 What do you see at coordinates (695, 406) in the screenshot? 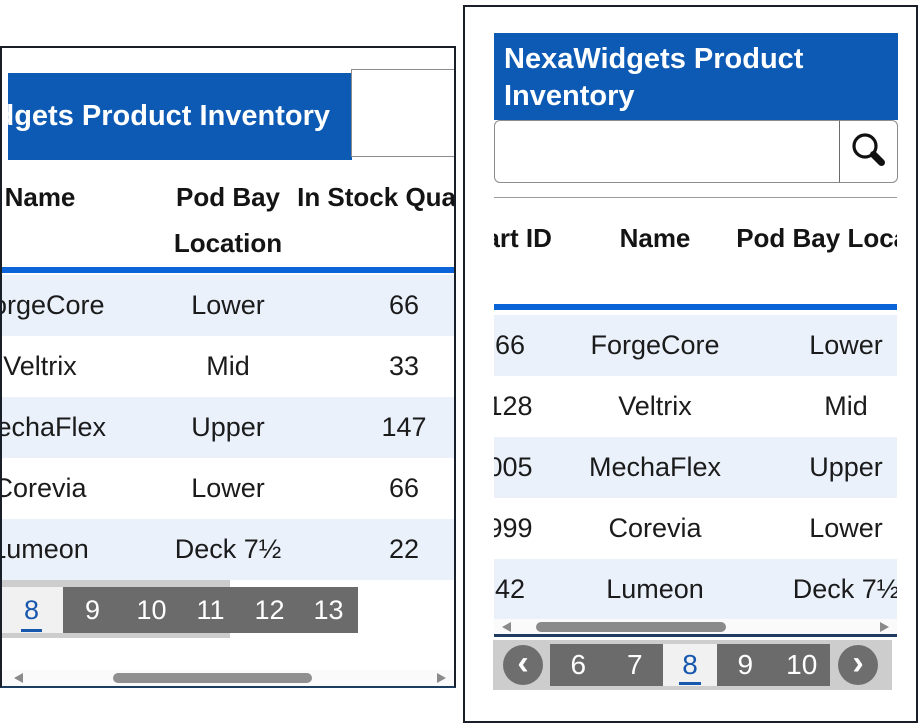
I see `table-row: 128 Veltrix Mid` at bounding box center [695, 406].